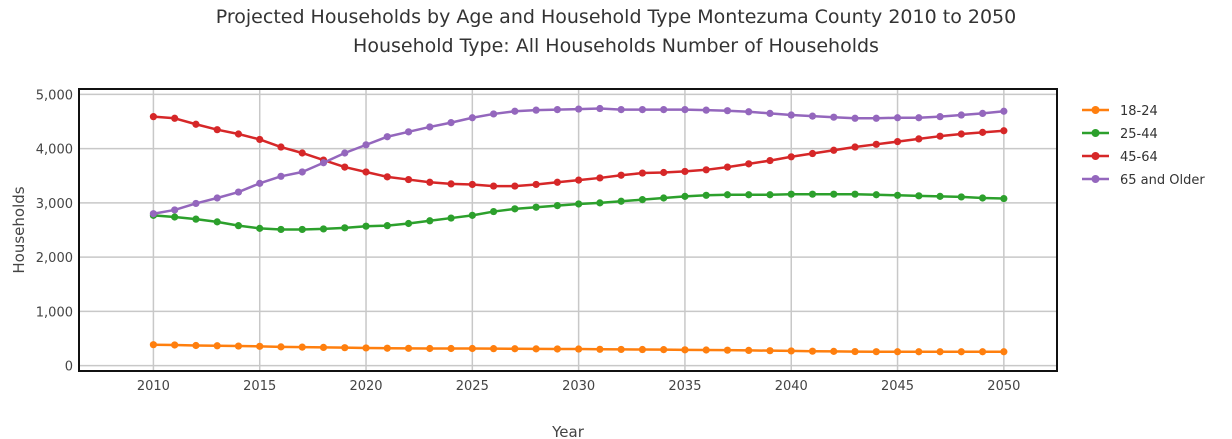 This screenshot has height=439, width=1232. I want to click on legend-item: 18-24, so click(1120, 111).